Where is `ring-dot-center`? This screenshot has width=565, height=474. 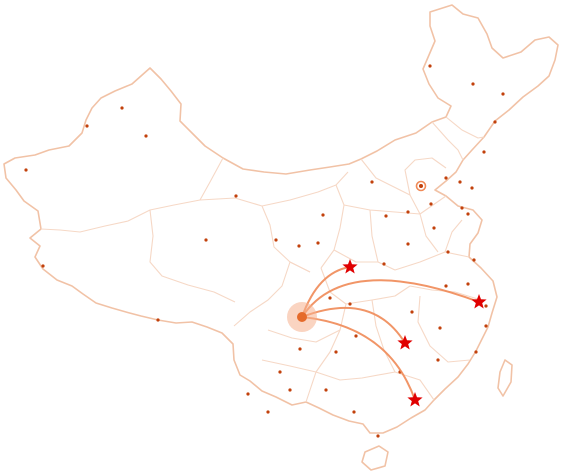
ring-dot-center is located at coordinates (421, 186).